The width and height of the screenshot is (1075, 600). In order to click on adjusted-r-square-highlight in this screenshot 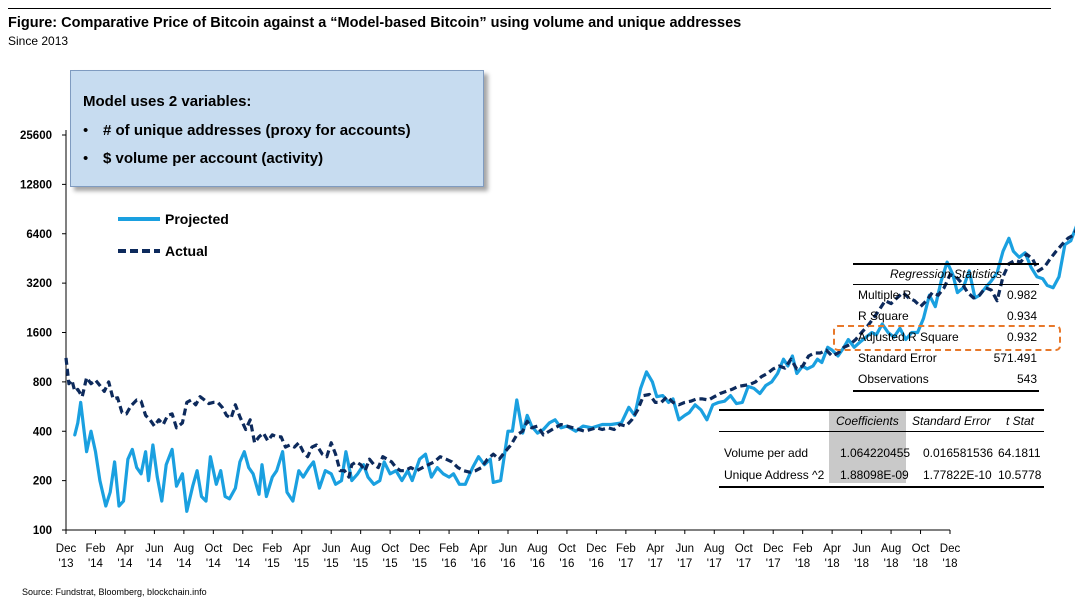, I will do `click(947, 338)`.